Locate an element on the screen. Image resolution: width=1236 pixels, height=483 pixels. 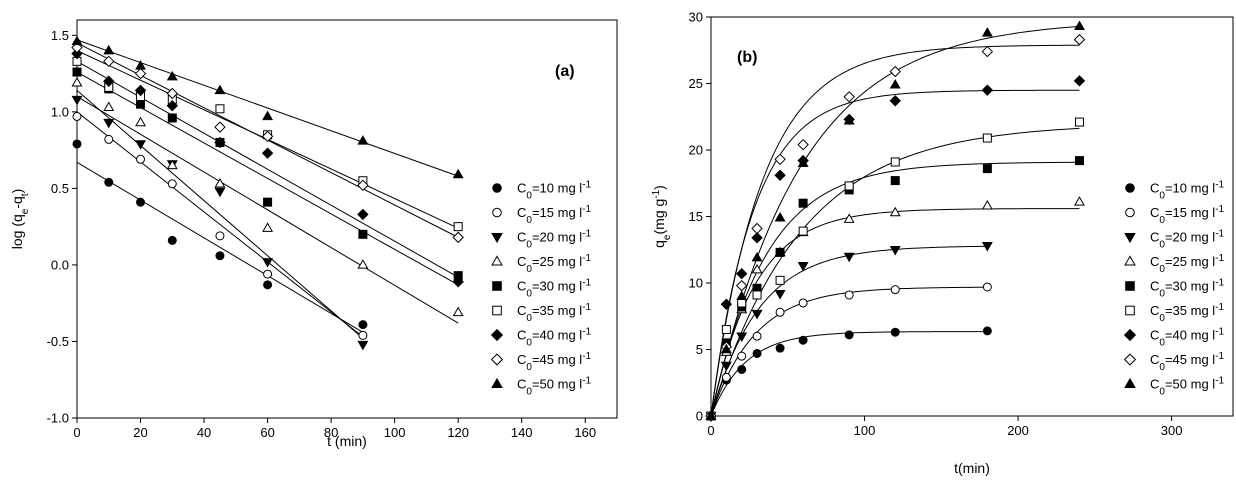
panel-b-panel-label: (b) is located at coordinates (747, 57).